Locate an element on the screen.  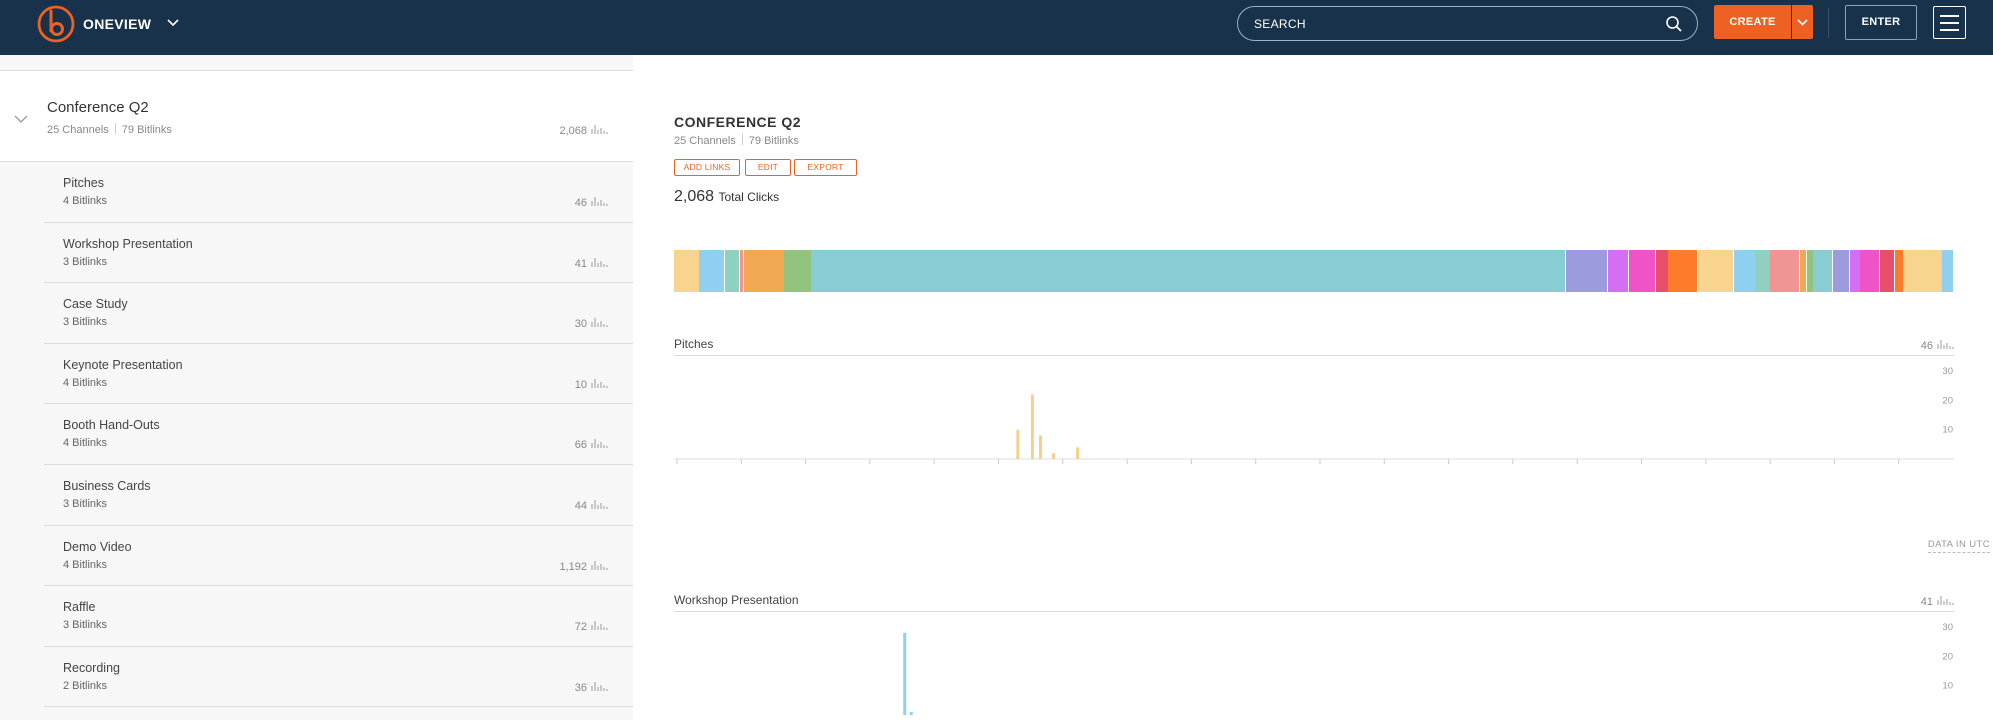
channel-click-count: 72 is located at coordinates (591, 626).